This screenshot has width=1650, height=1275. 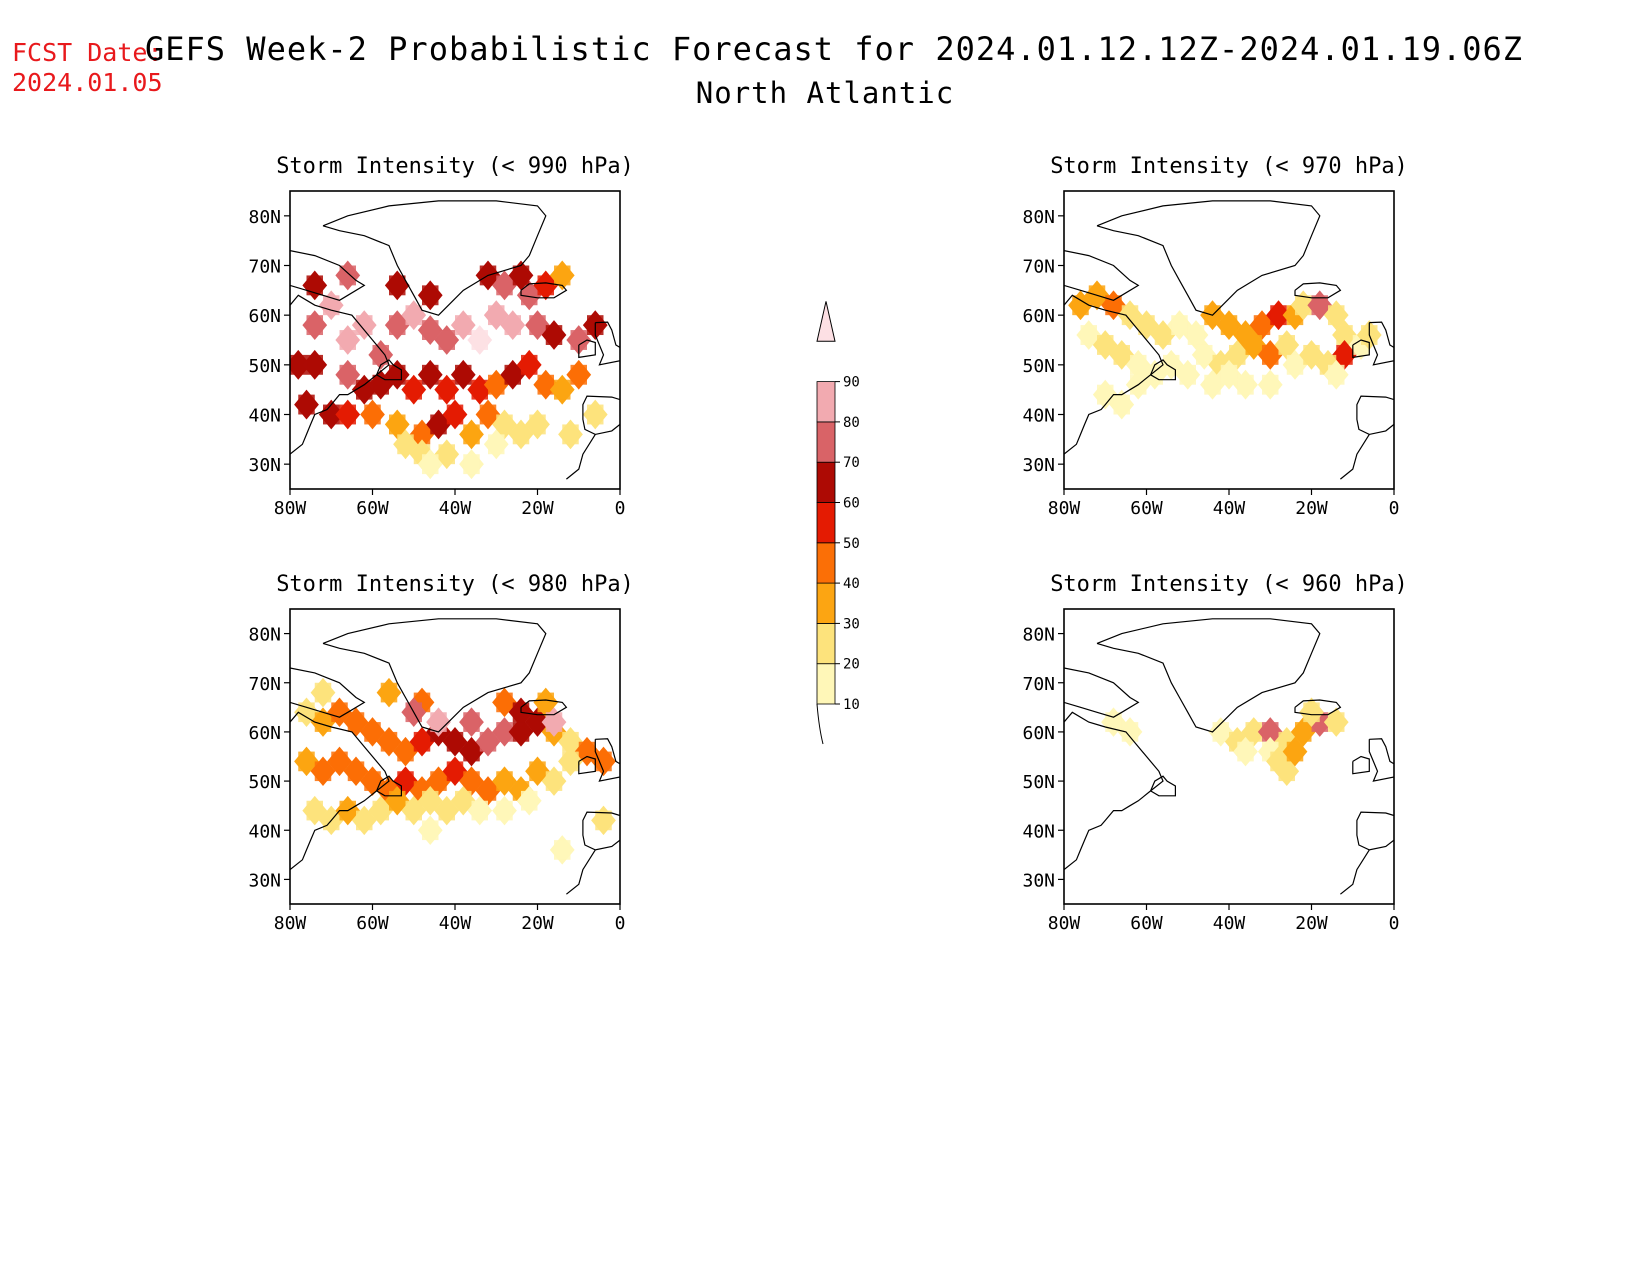 I want to click on fcst-date-value: 2024.01.05, so click(x=87, y=82).